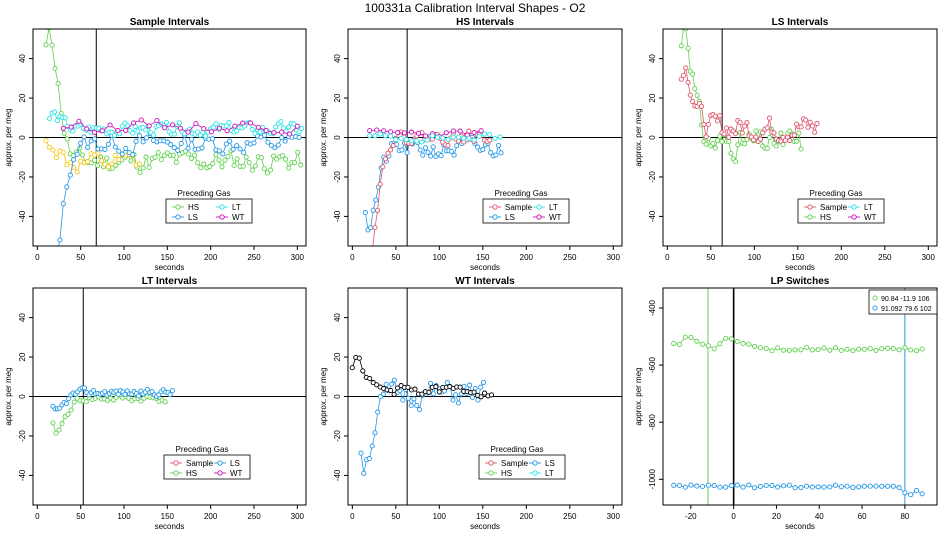 The image size is (950, 550). Describe the element at coordinates (614, 257) in the screenshot. I see `x-tick-label: 300` at that location.